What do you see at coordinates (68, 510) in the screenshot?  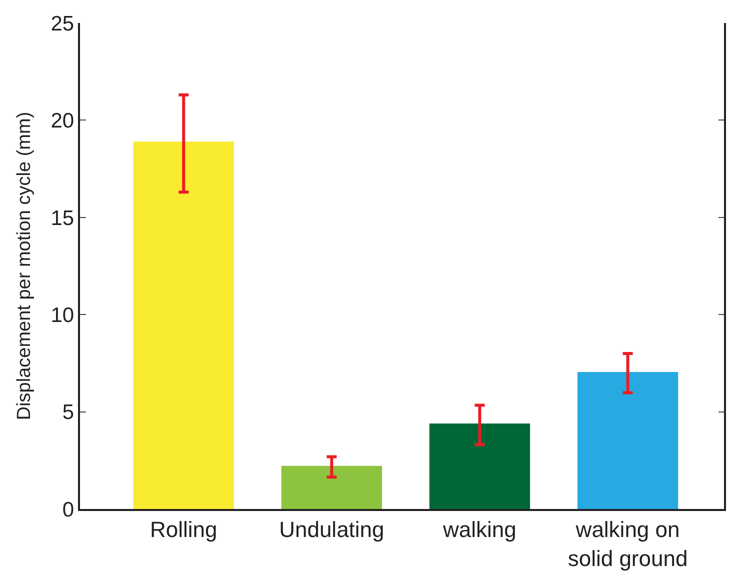 I see `y-tick-label: 0` at bounding box center [68, 510].